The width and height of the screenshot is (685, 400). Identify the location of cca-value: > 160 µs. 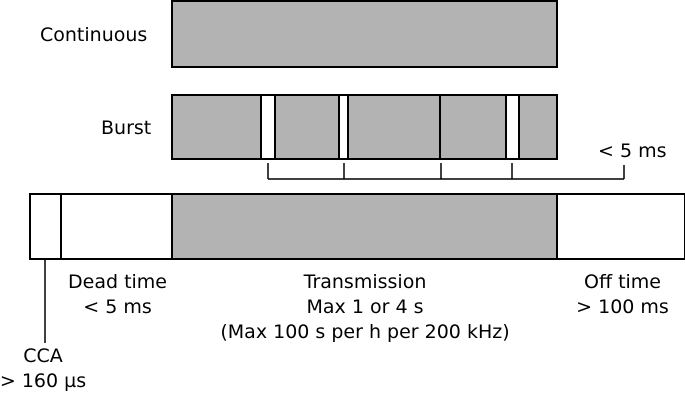
(43, 381).